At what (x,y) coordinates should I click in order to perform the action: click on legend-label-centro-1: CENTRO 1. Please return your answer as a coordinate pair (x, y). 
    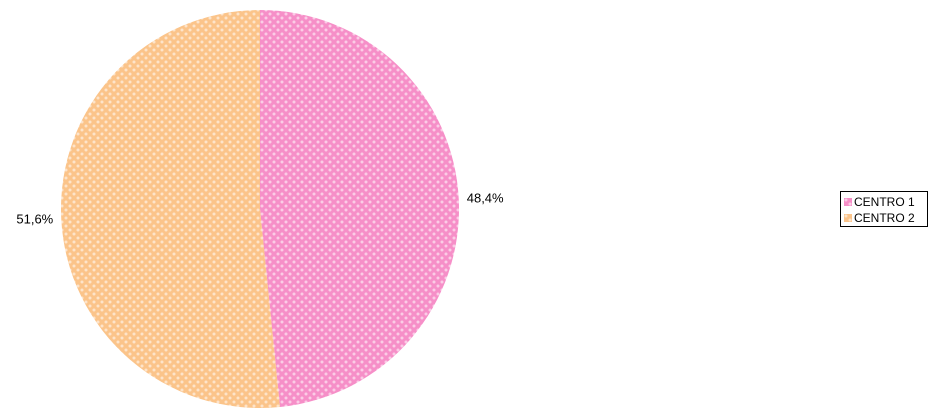
    Looking at the image, I should click on (884, 202).